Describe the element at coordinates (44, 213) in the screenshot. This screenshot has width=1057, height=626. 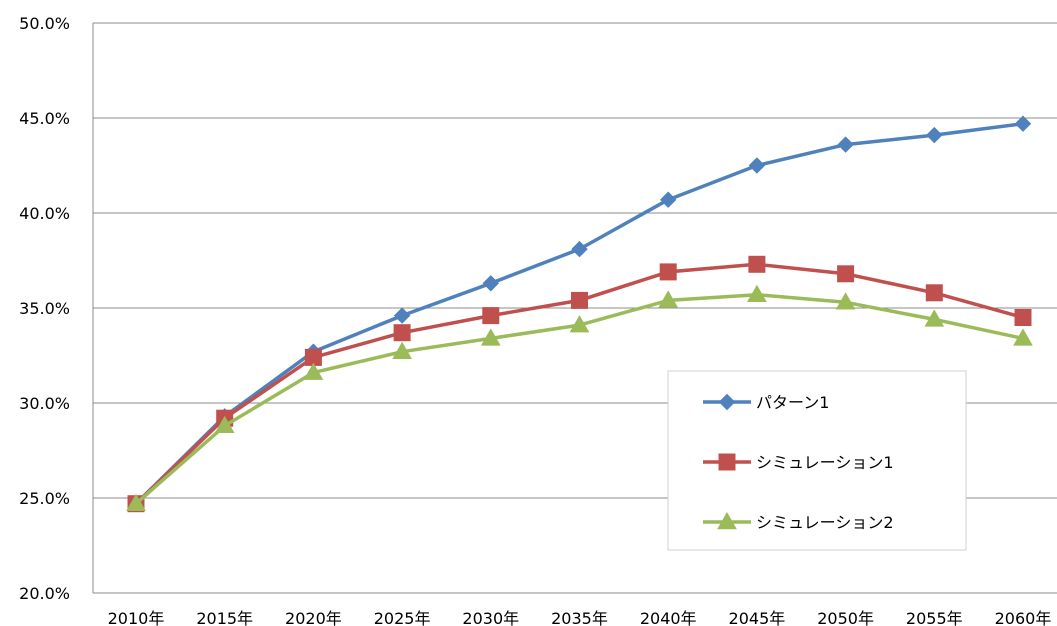
I see `y-tick-label-4: 40.0%` at that location.